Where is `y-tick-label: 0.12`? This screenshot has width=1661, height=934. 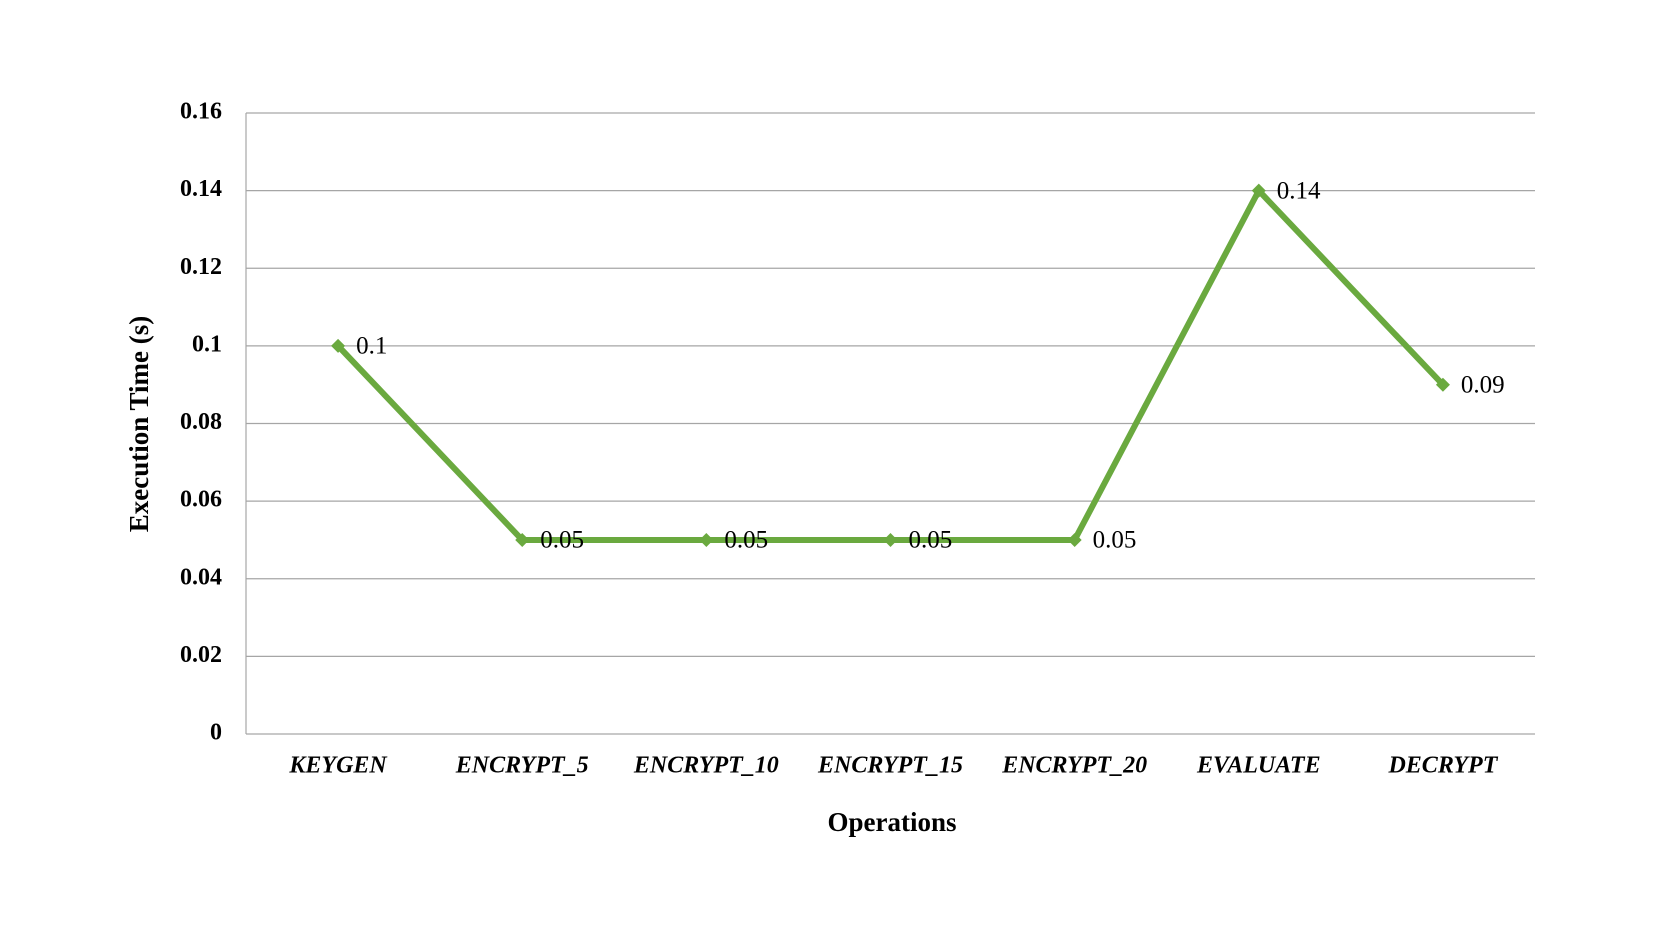 y-tick-label: 0.12 is located at coordinates (201, 267).